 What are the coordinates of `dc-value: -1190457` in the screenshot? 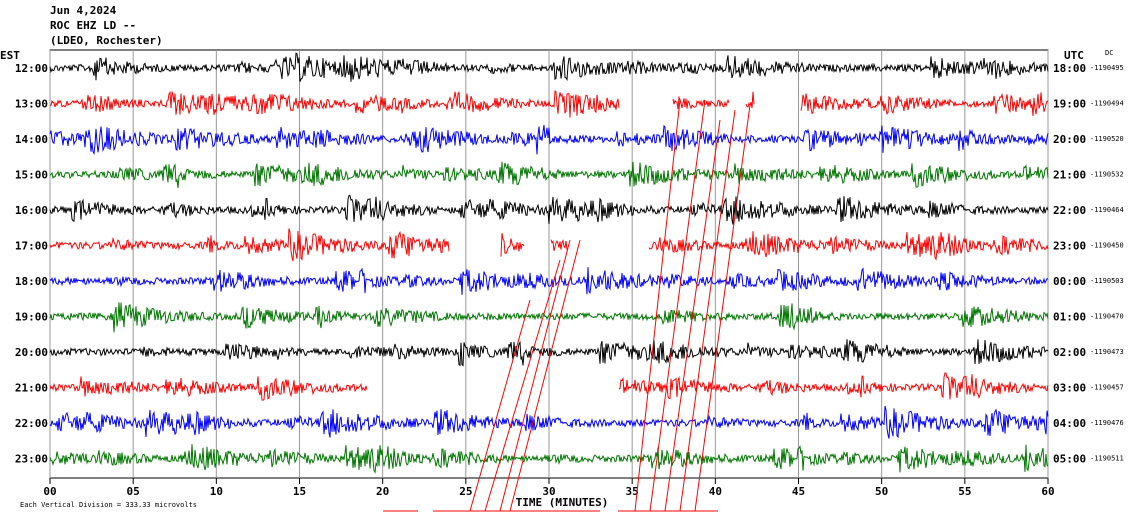 It's located at (1107, 388).